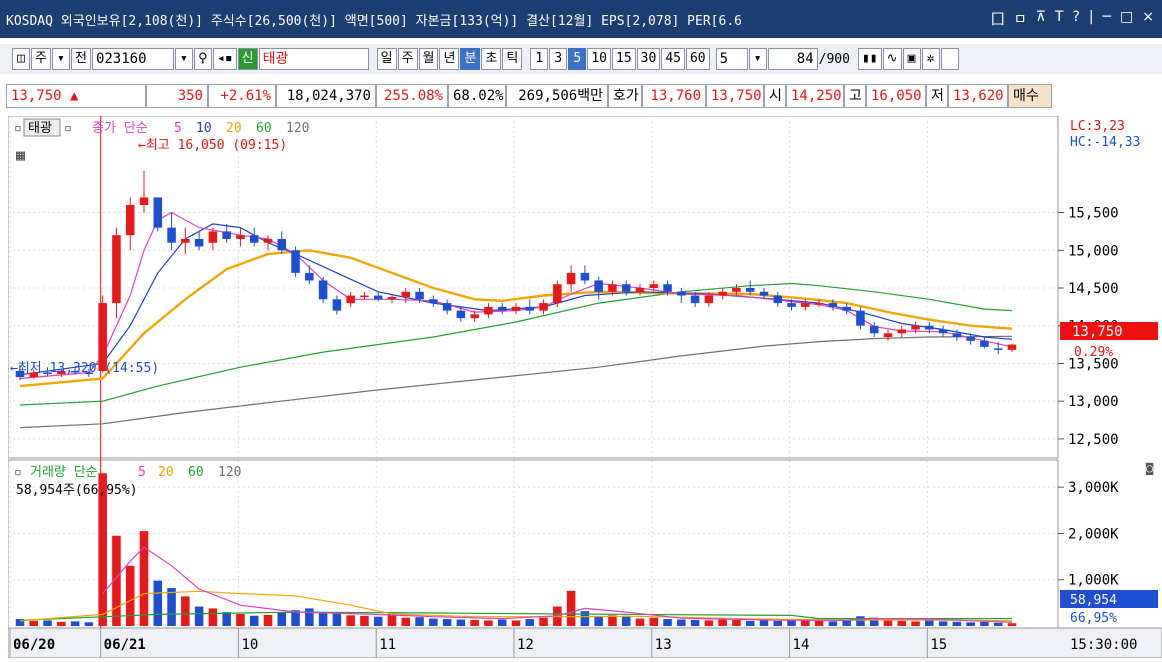  I want to click on volume-tick-label: 2,000K, so click(1093, 534).